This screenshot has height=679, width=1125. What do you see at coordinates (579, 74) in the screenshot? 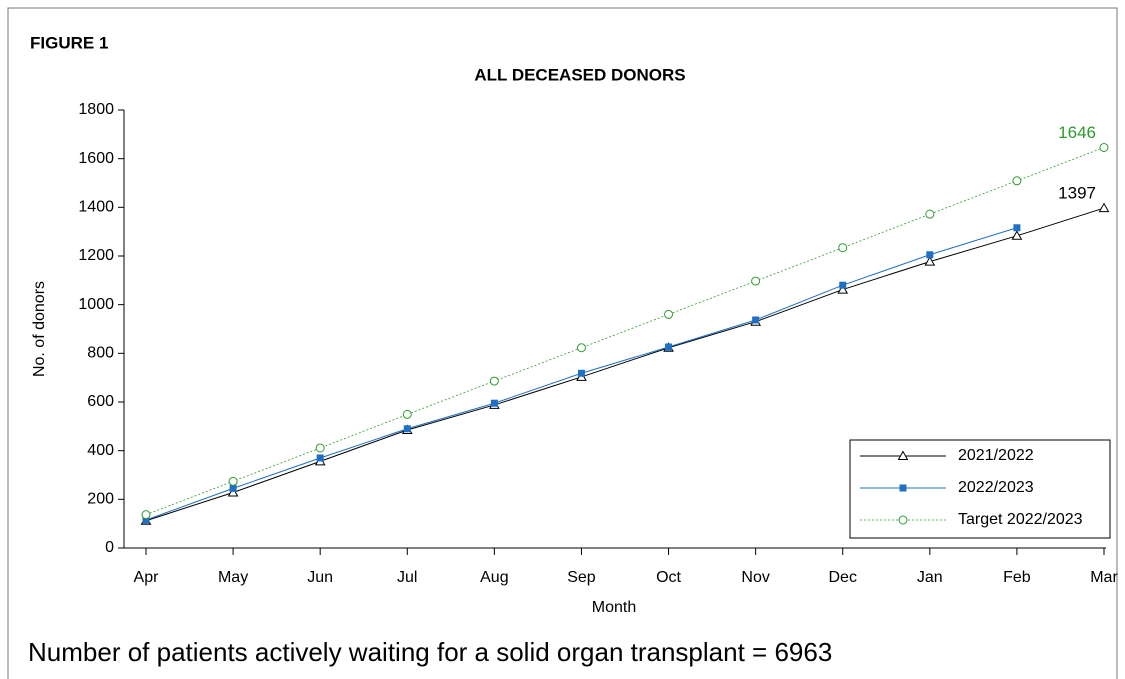
I see `chart-title: ALL DECEASED DONORS` at bounding box center [579, 74].